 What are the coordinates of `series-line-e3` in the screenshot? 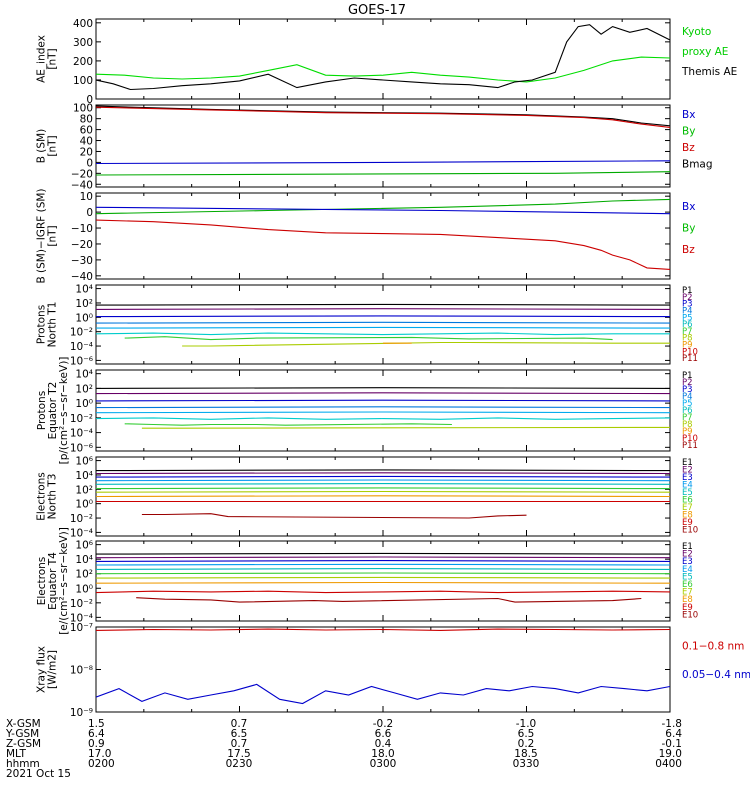 It's located at (383, 561).